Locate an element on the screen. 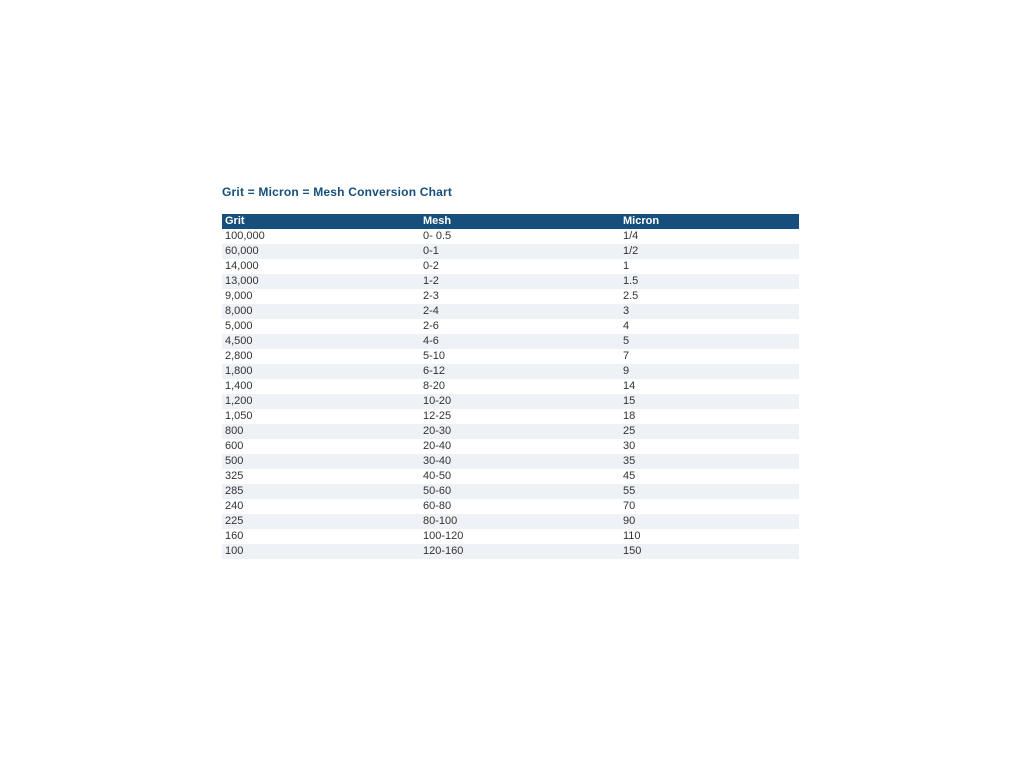 The width and height of the screenshot is (1024, 768). cell-mesh: 8-20 is located at coordinates (434, 386).